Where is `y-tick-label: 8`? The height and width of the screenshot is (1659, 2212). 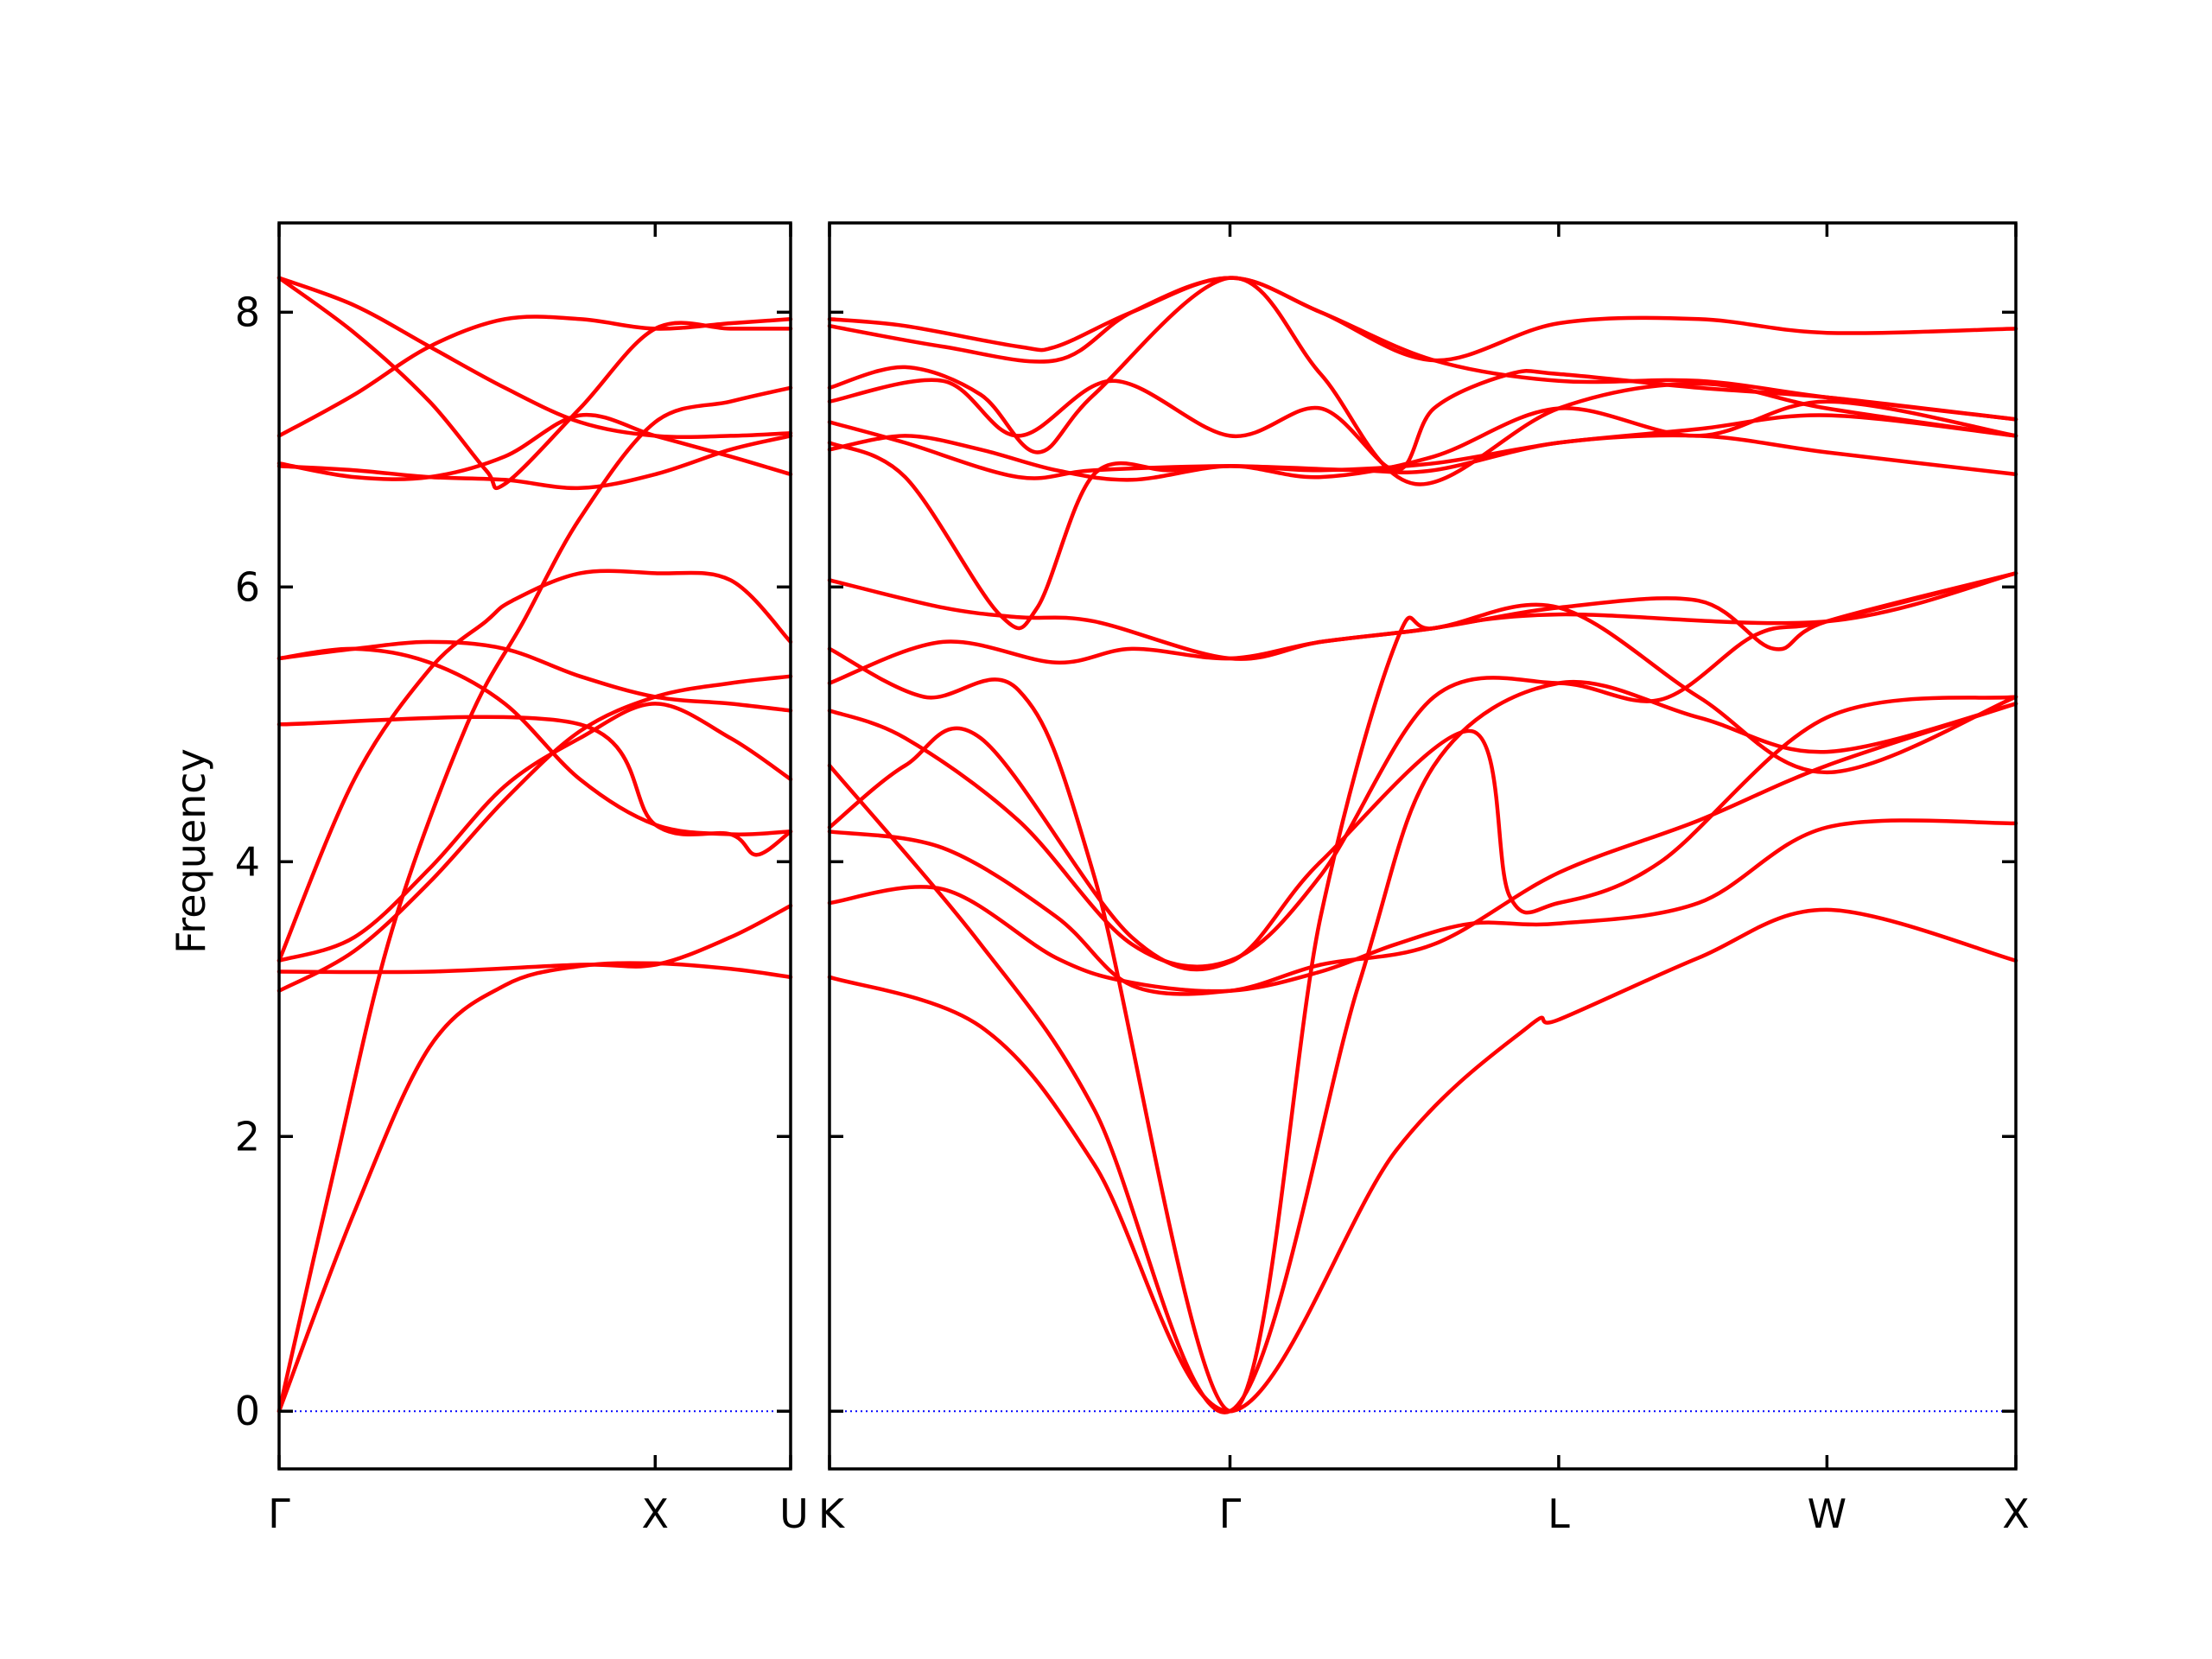
y-tick-label: 8 is located at coordinates (247, 312).